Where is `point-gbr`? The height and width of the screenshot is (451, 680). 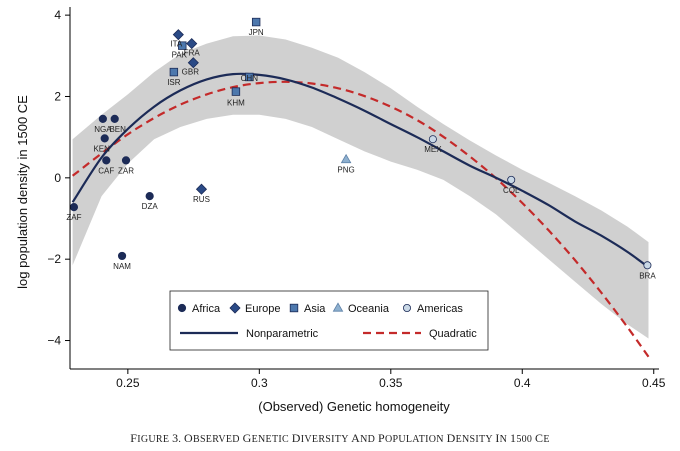 point-gbr is located at coordinates (193, 63).